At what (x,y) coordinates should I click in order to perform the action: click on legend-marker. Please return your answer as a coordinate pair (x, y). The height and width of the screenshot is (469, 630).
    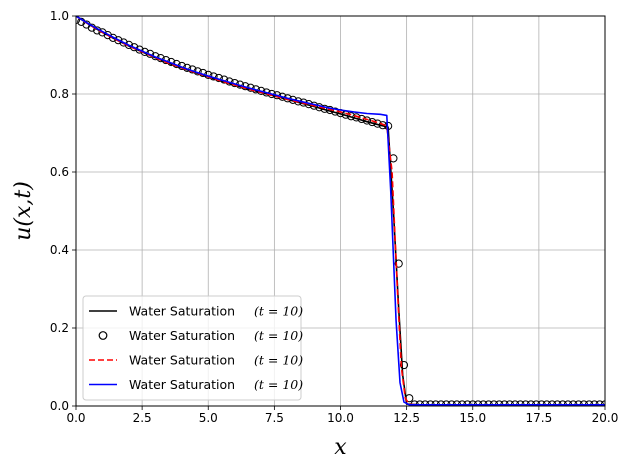
    Looking at the image, I should click on (103, 335).